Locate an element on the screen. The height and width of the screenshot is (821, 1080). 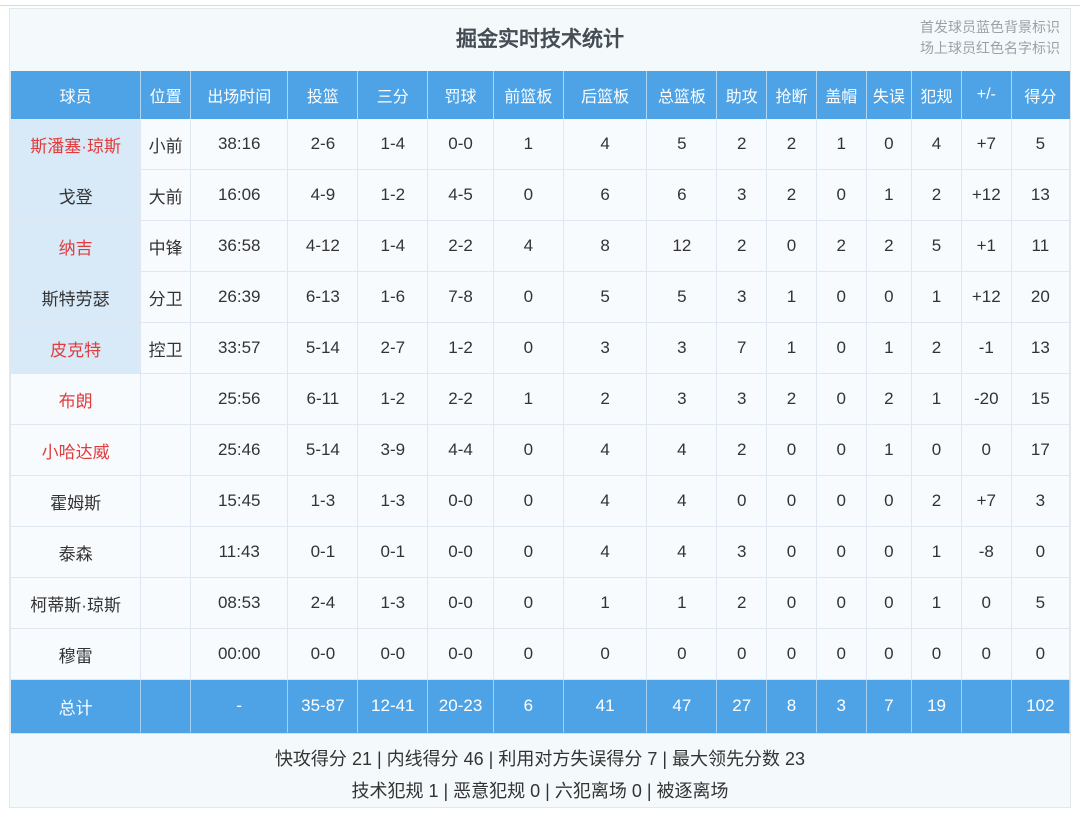
total-stat-cell: 6 is located at coordinates (528, 706).